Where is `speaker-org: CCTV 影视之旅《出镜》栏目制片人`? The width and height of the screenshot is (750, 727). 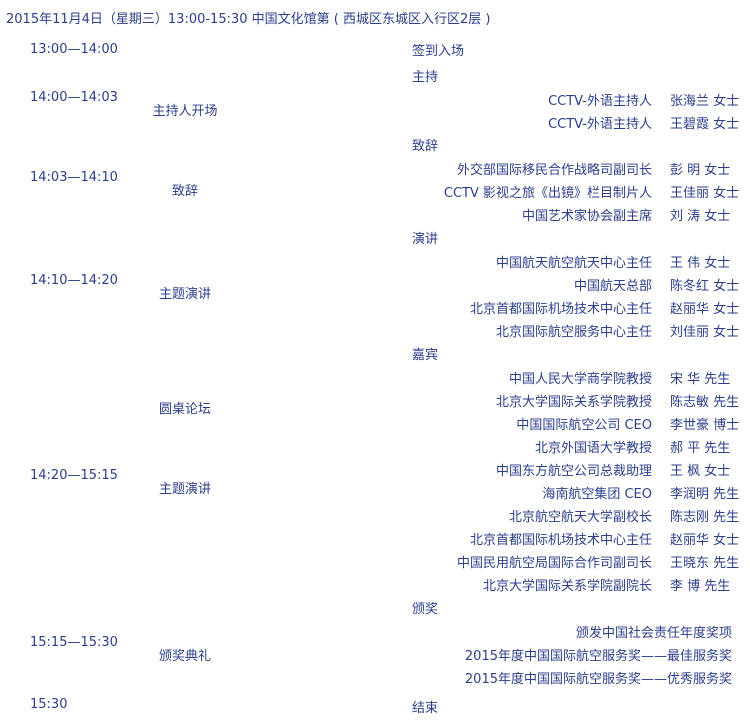
speaker-org: CCTV 影视之旅《出镜》栏目制片人 is located at coordinates (547, 193).